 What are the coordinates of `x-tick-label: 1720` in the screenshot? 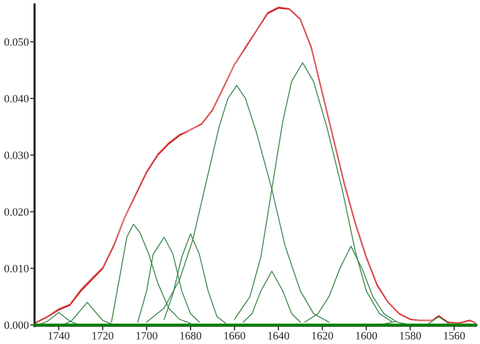 It's located at (103, 336).